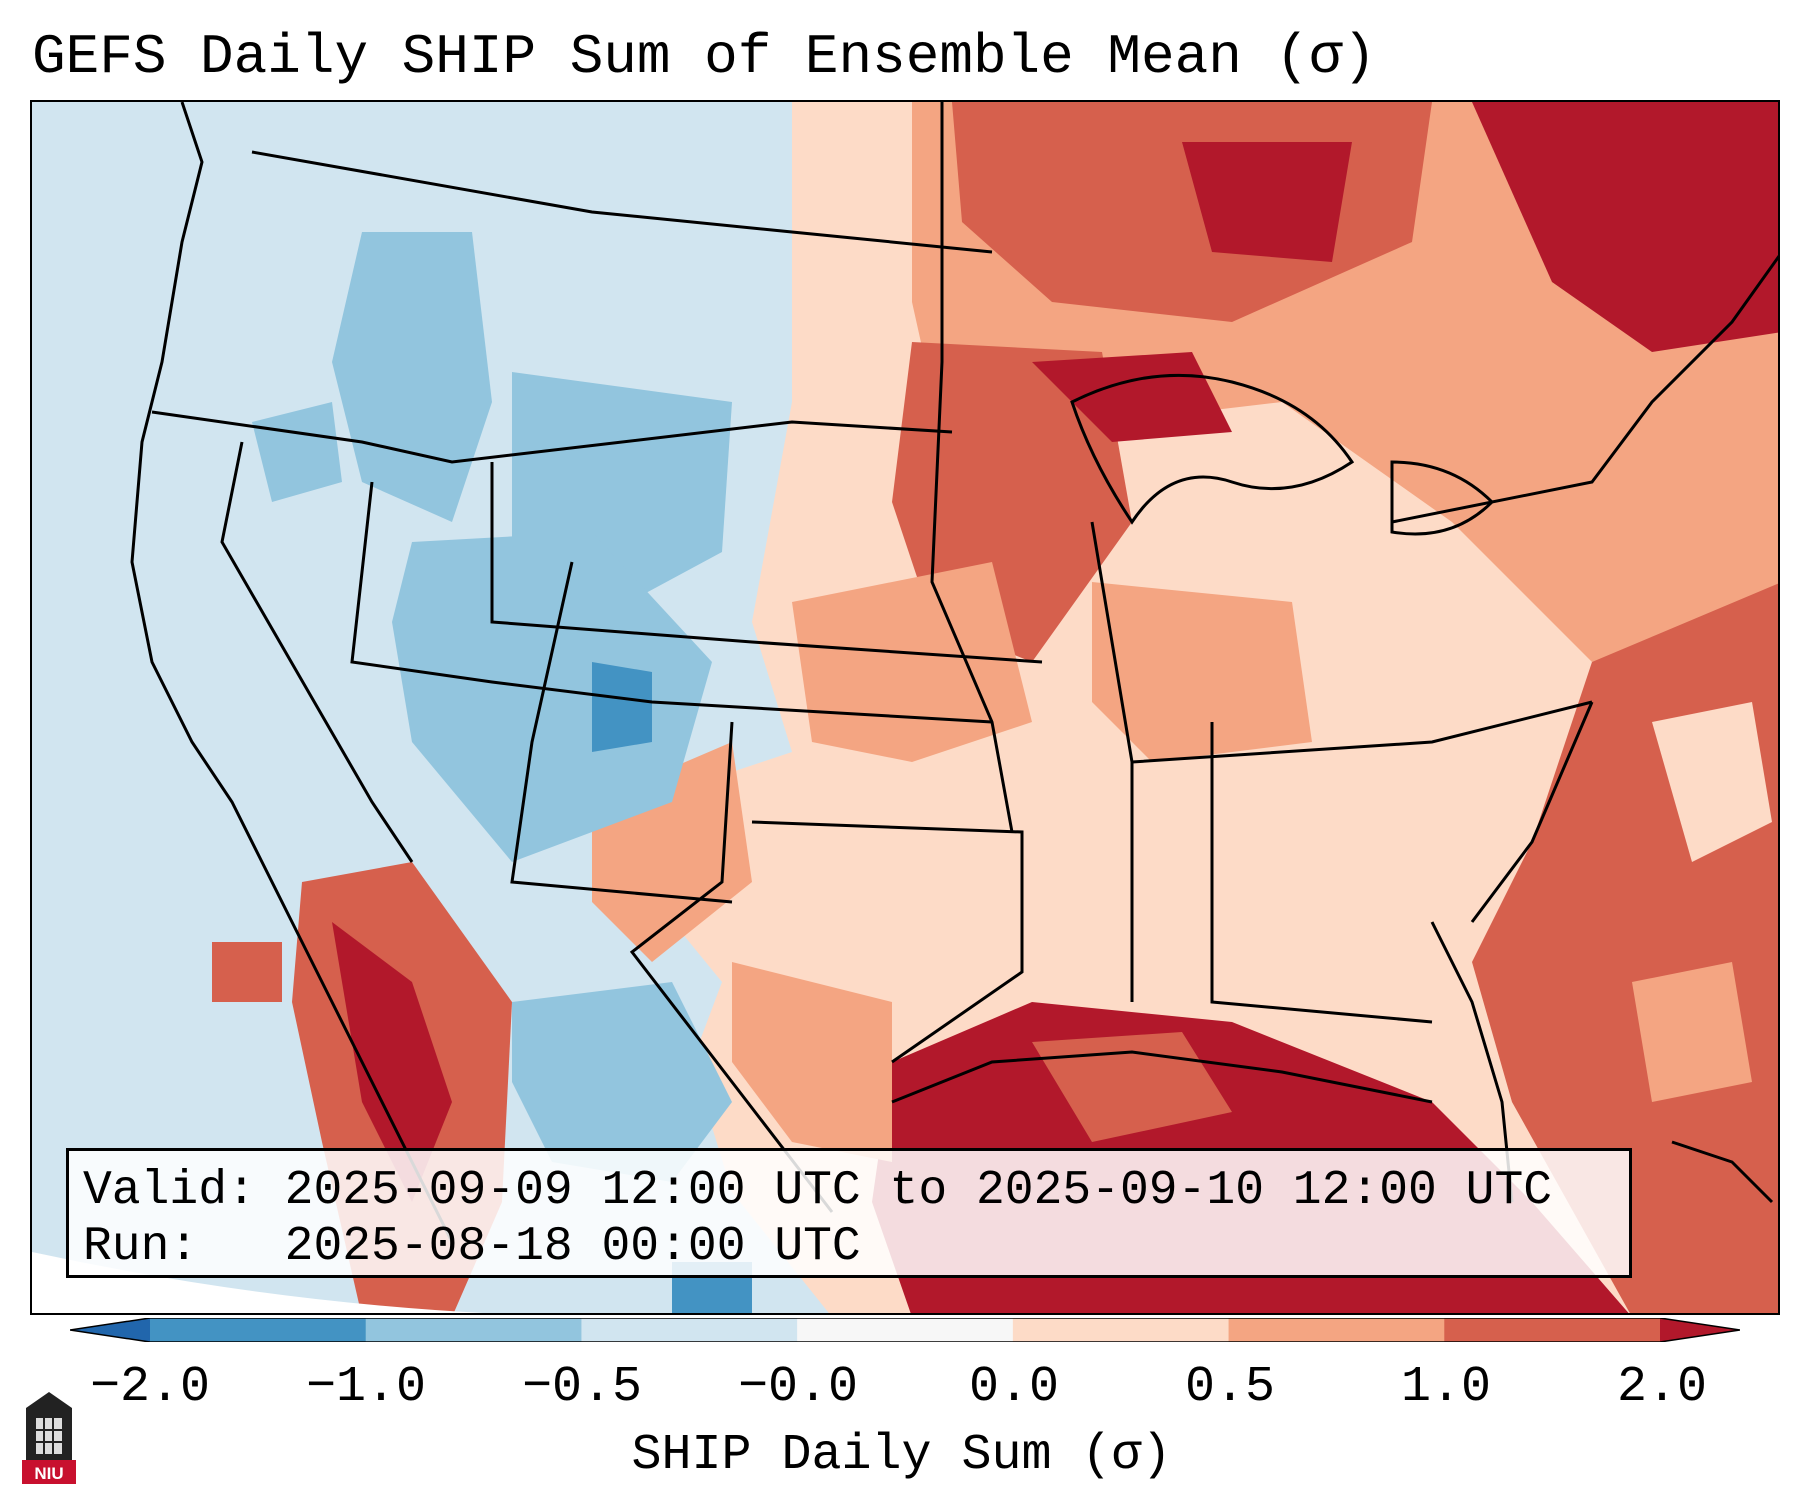  I want to click on region-negative-four-corners, so click(552, 697).